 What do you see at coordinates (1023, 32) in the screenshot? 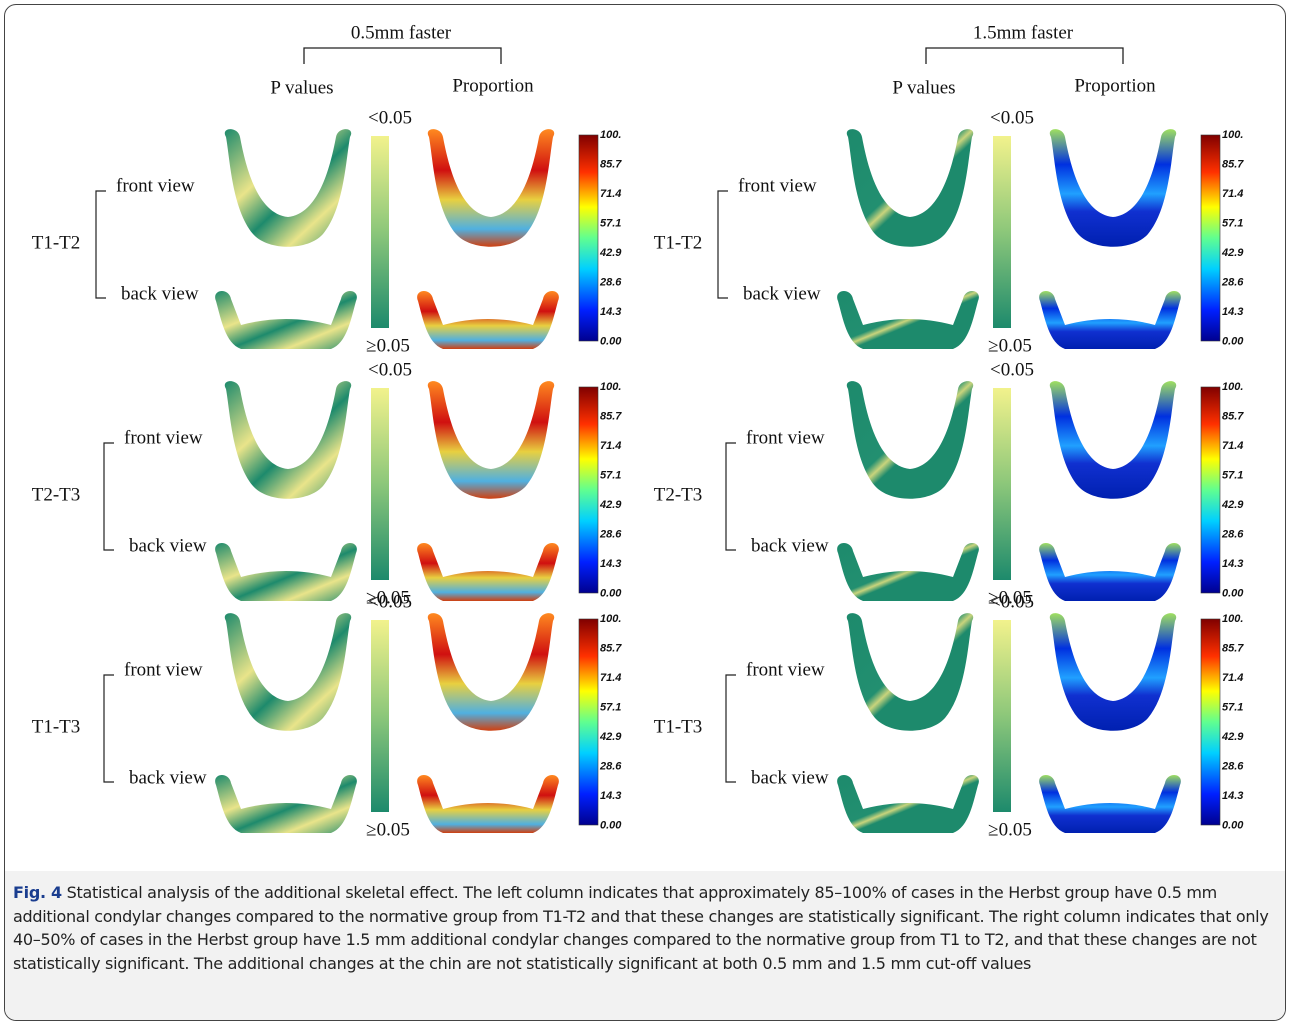
I see `panel-title: 1.5mm faster` at bounding box center [1023, 32].